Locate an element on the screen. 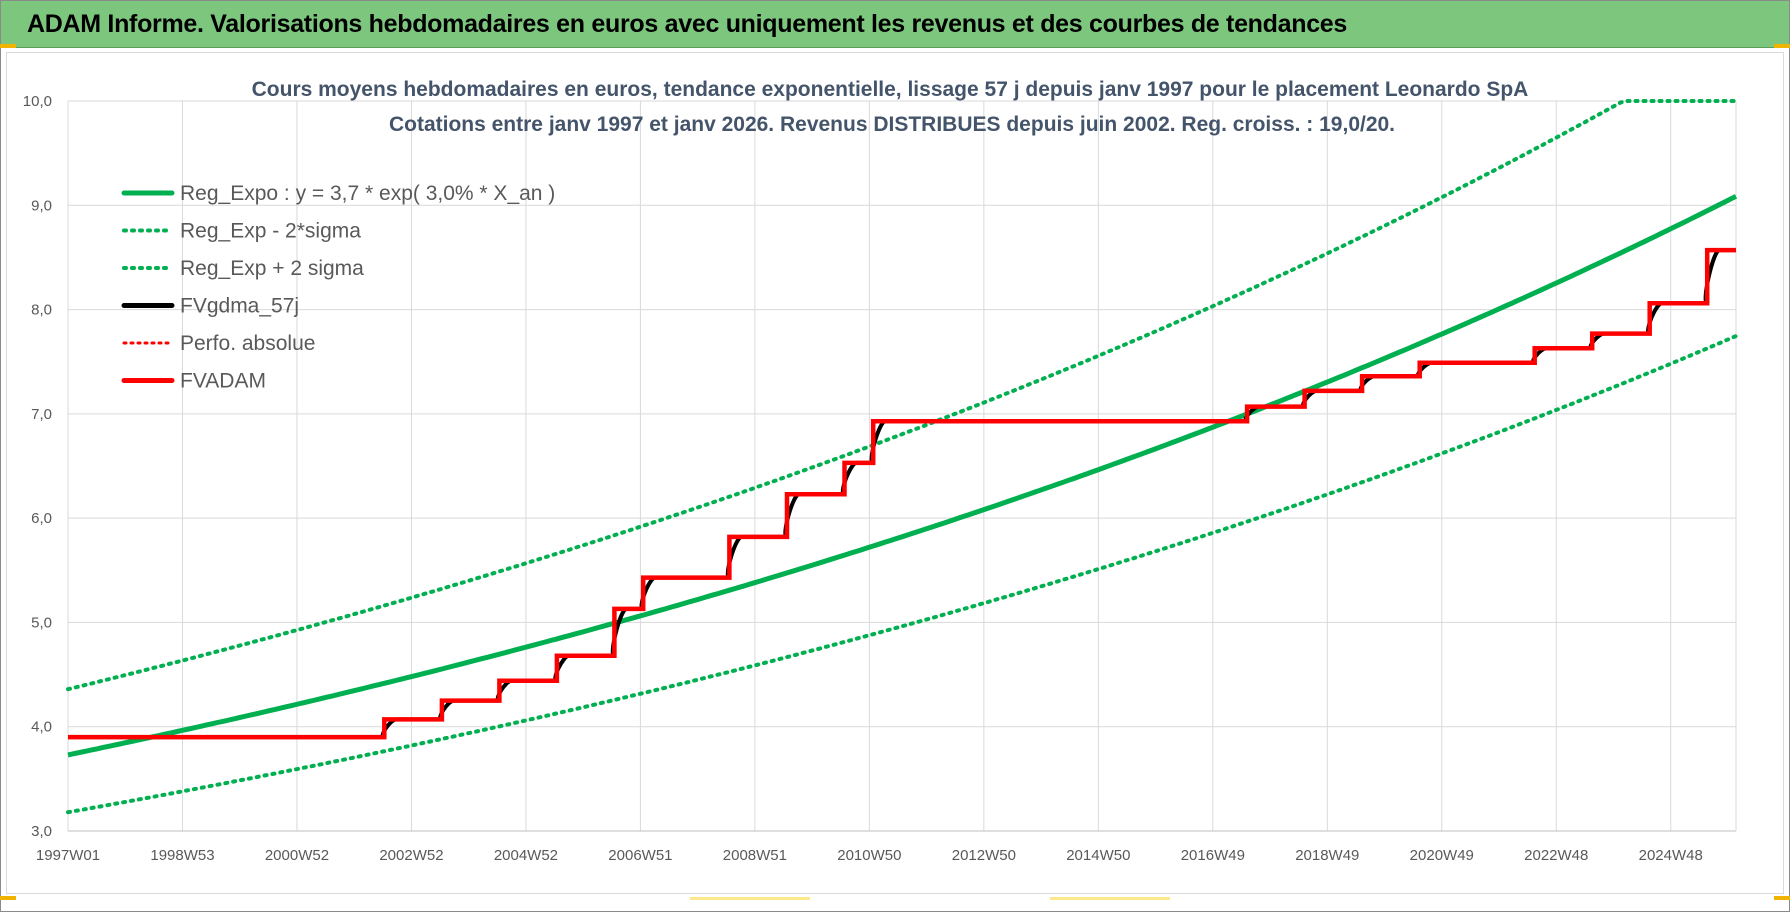  legend-label: Reg_Exp - 2*sigma is located at coordinates (270, 231).